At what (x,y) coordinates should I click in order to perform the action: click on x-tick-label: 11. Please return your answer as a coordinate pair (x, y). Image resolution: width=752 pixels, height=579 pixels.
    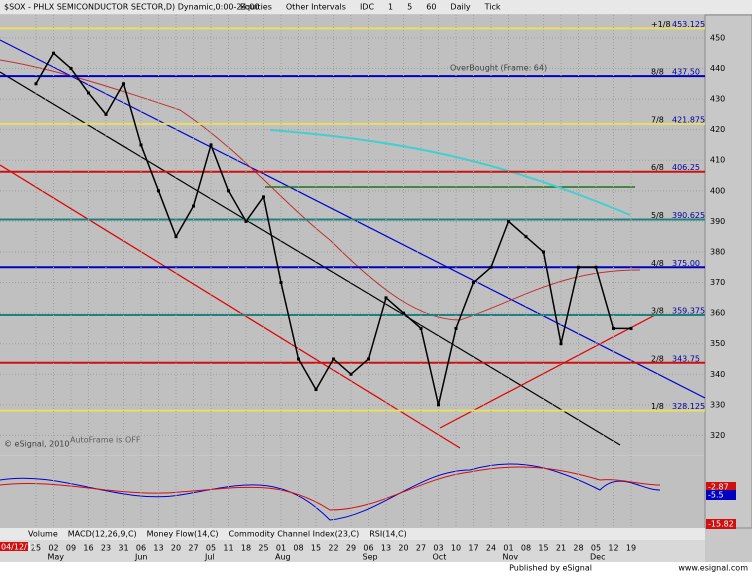
    Looking at the image, I should click on (228, 548).